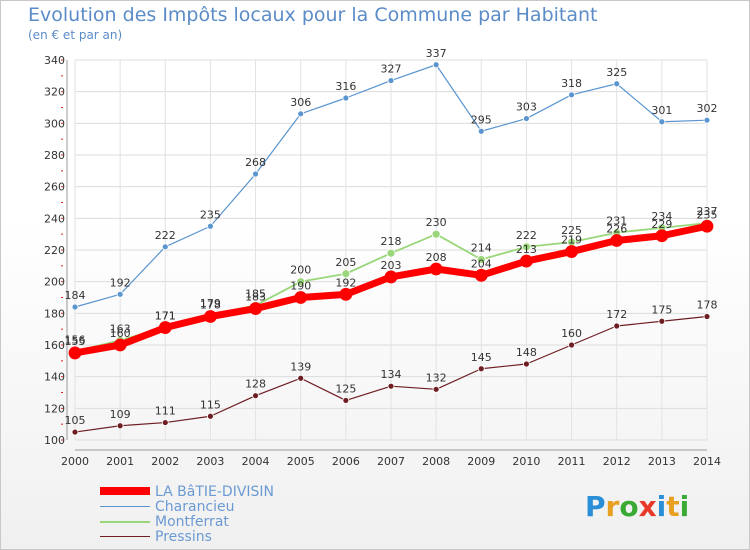 This screenshot has height=550, width=750. What do you see at coordinates (707, 305) in the screenshot?
I see `data-label-pressins: 178` at bounding box center [707, 305].